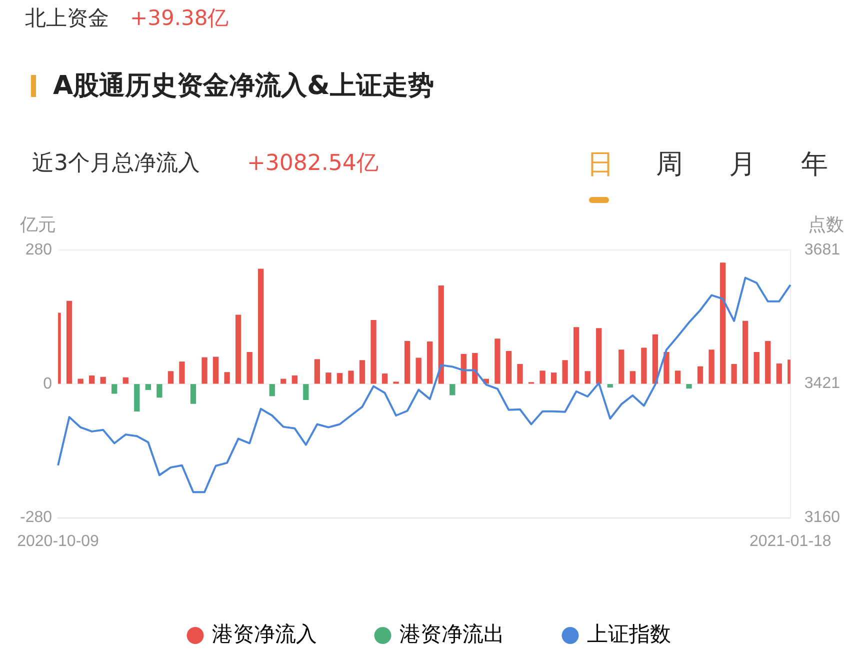 The height and width of the screenshot is (660, 864). I want to click on text: 年, so click(814, 165).